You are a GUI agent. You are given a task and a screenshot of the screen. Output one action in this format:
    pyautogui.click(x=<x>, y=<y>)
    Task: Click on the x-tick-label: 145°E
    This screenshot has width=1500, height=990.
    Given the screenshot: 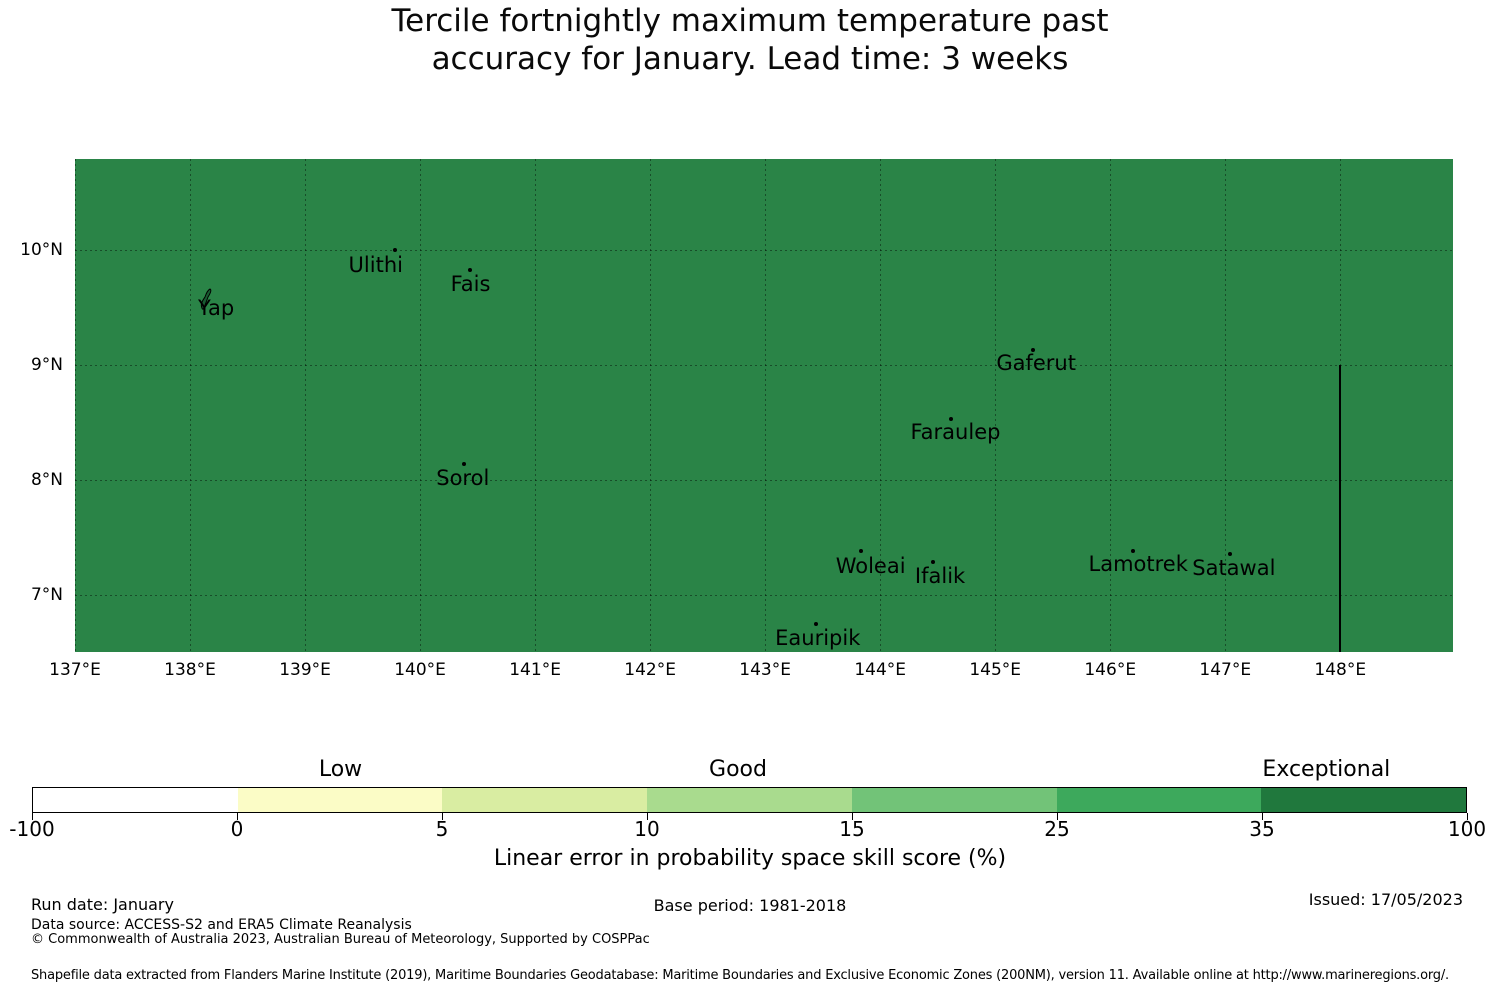 What is the action you would take?
    pyautogui.click(x=995, y=670)
    